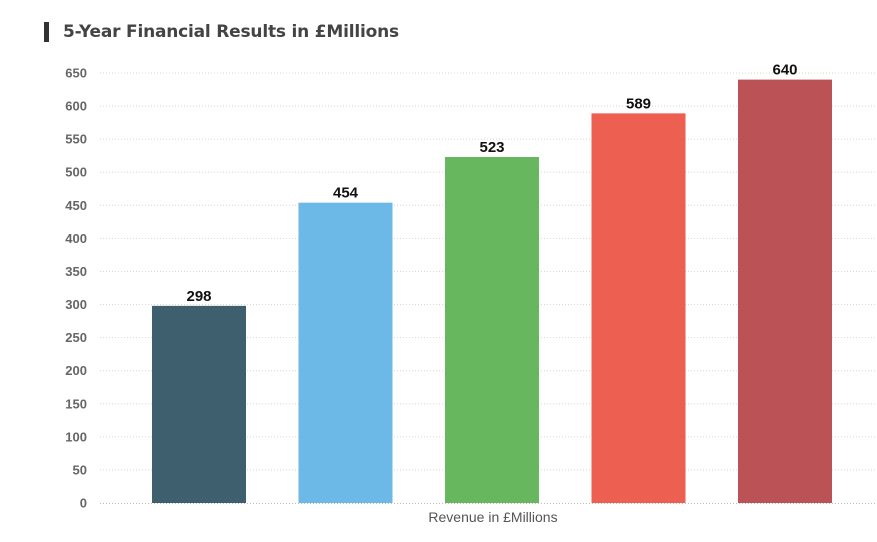 This screenshot has width=877, height=542. Describe the element at coordinates (638, 103) in the screenshot. I see `bar-value-label: 589` at that location.